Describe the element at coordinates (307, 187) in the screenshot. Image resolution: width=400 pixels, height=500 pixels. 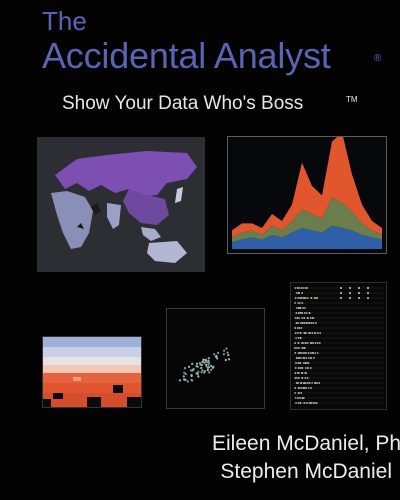
I see `area-band-red` at that location.